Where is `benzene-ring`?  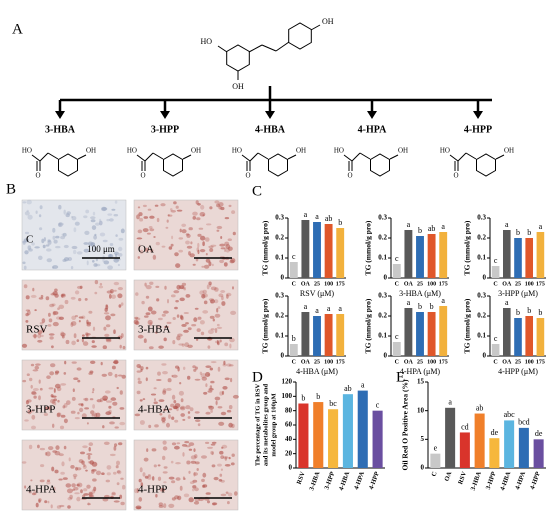
benzene-ring is located at coordinates (278, 165).